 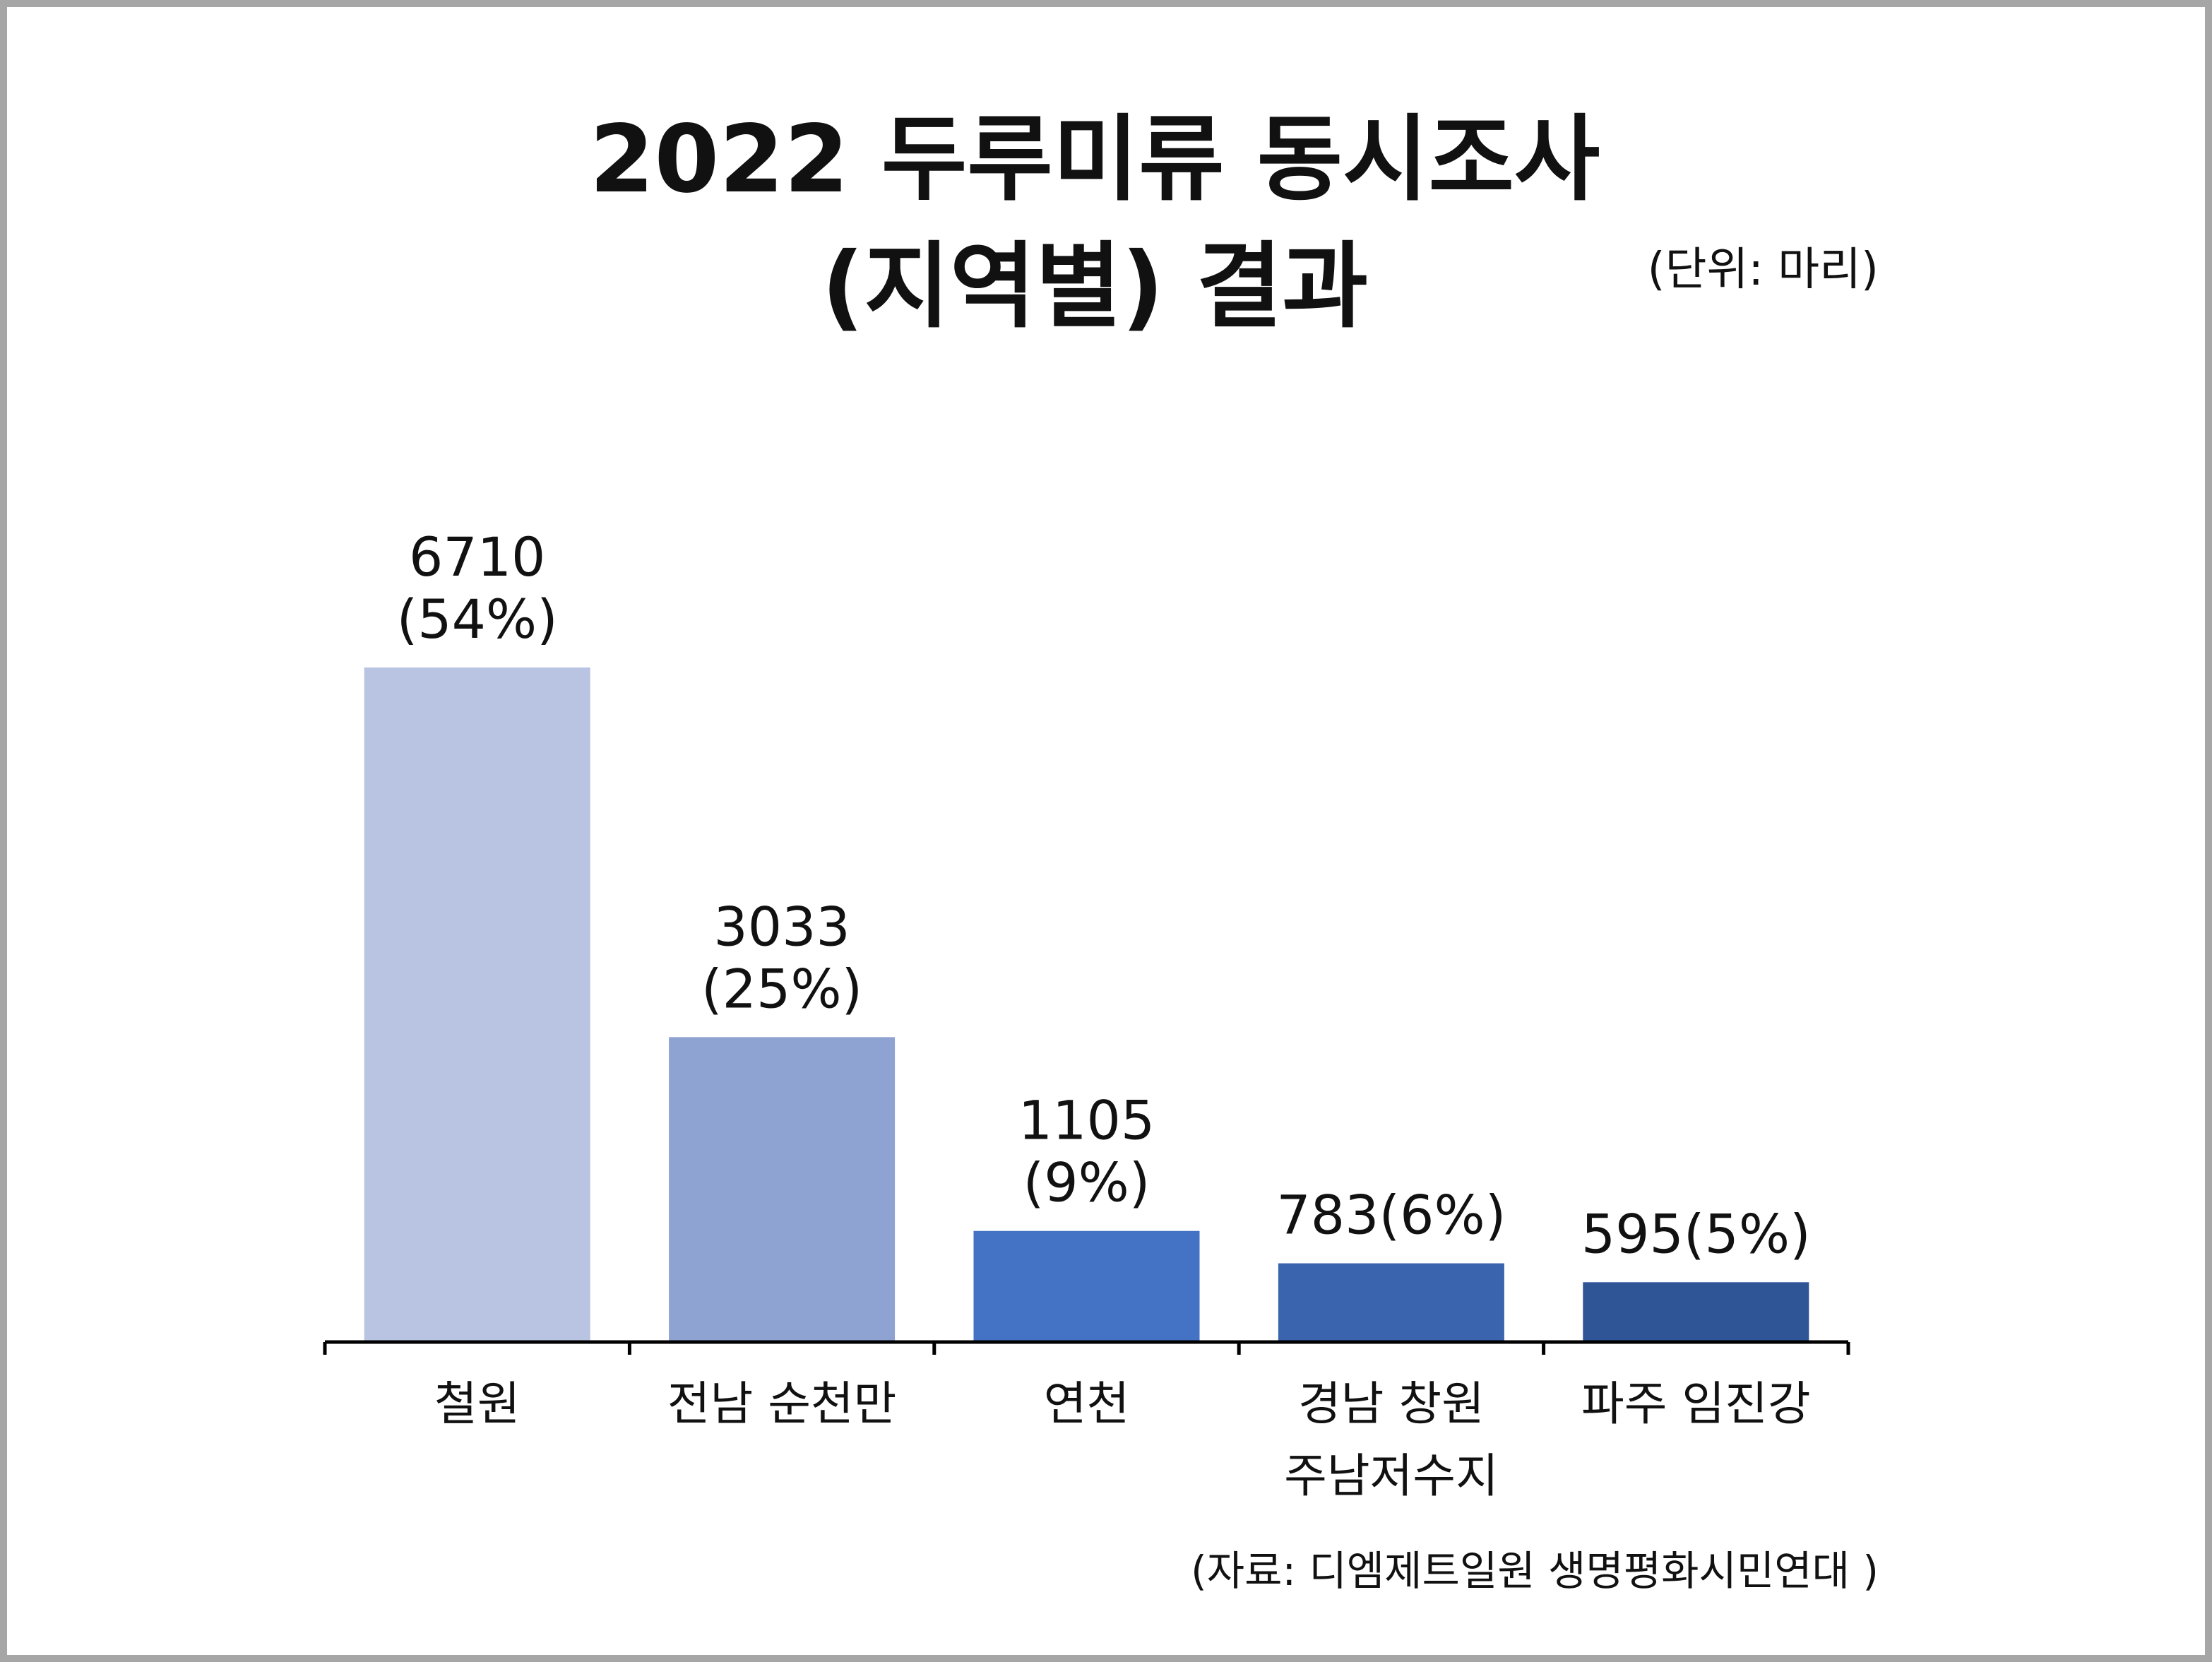 What do you see at coordinates (781, 989) in the screenshot?
I see `data-label: (25%)` at bounding box center [781, 989].